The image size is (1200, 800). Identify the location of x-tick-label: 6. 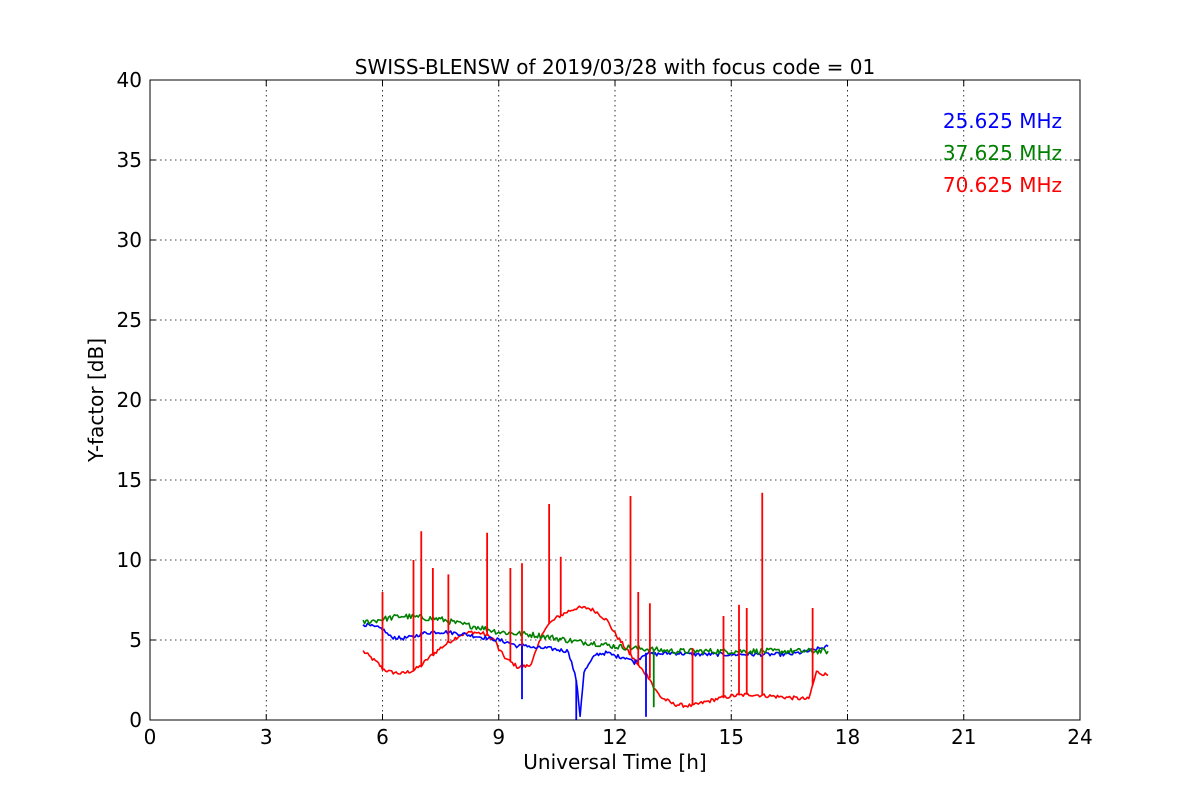
(382, 737).